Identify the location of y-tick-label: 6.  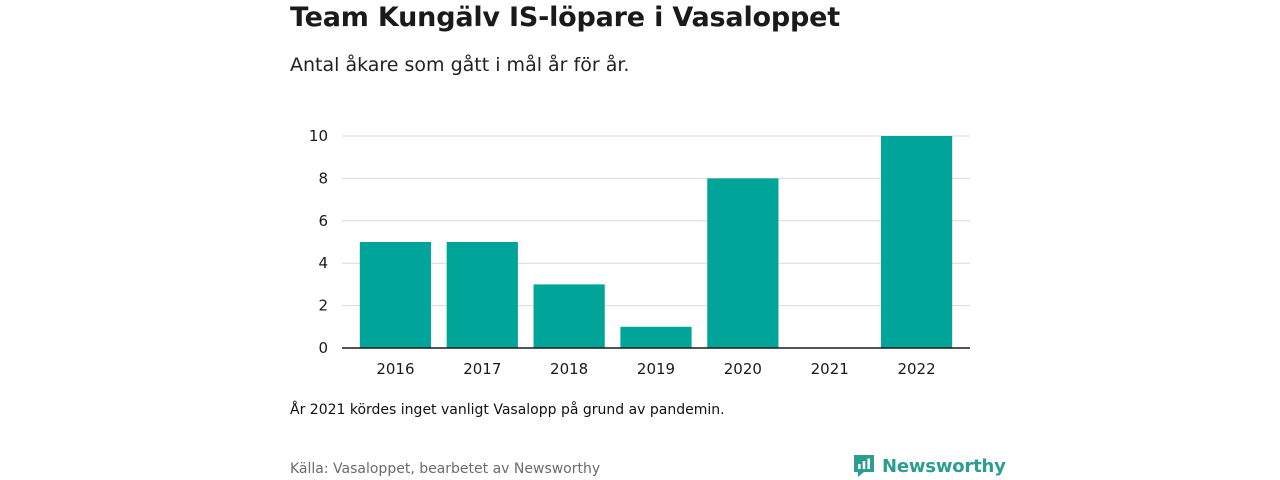
(323, 221).